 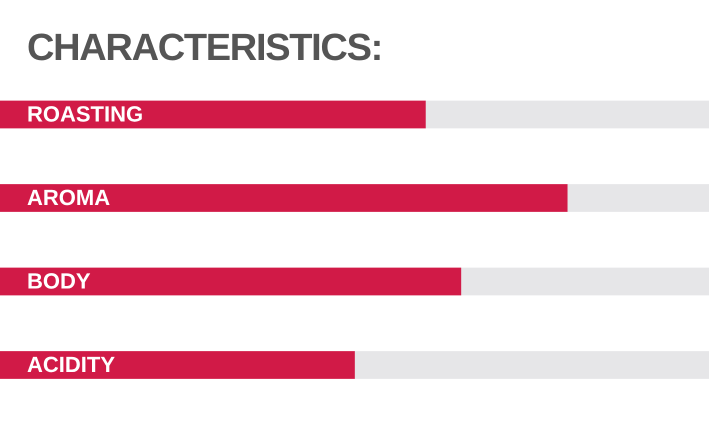 I want to click on y-tick-label: BODY, so click(x=59, y=281).